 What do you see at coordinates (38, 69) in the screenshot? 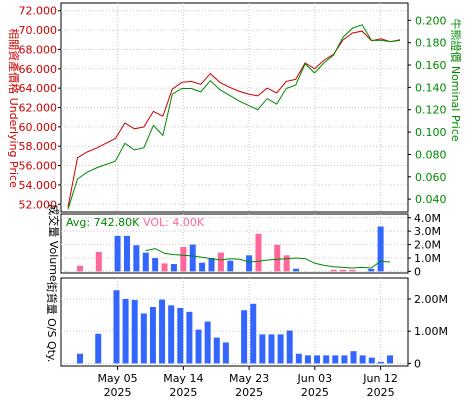
I see `price-left-tick-label: 66.000` at bounding box center [38, 69].